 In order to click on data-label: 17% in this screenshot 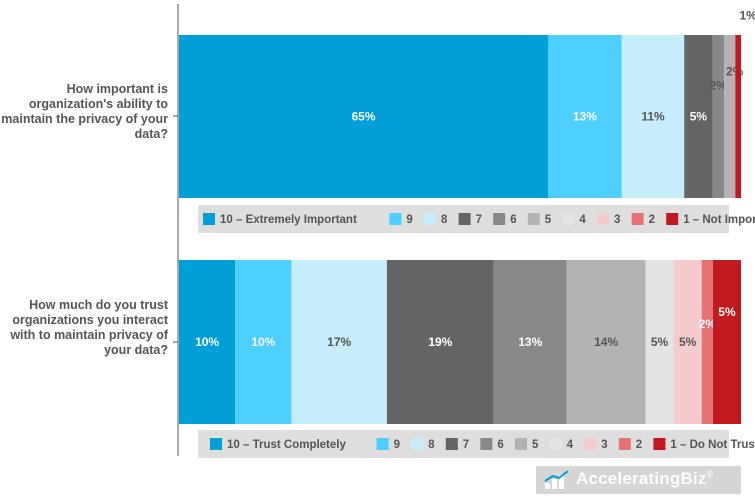, I will do `click(339, 342)`.